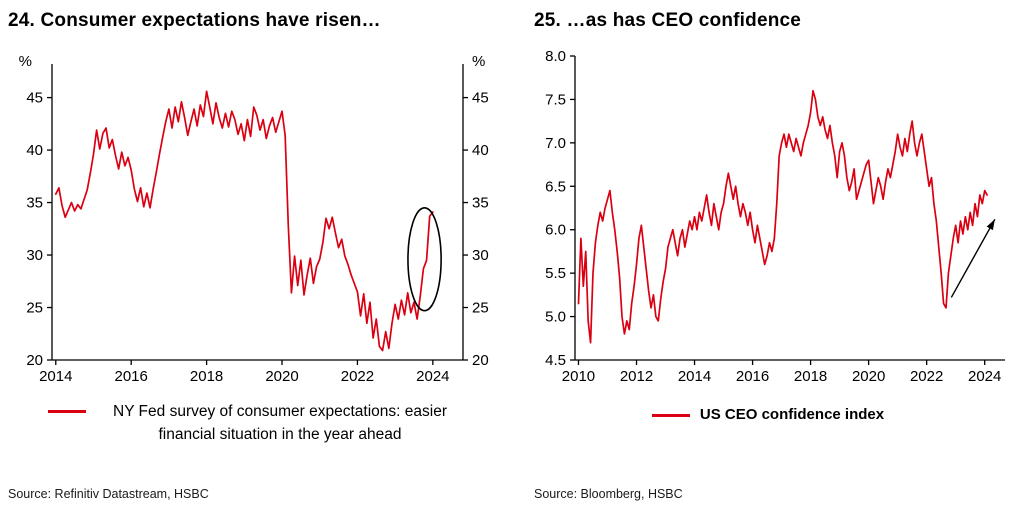  I want to click on chart-title-ceo-confidence: 25. …as has CEO confidence, so click(668, 20).